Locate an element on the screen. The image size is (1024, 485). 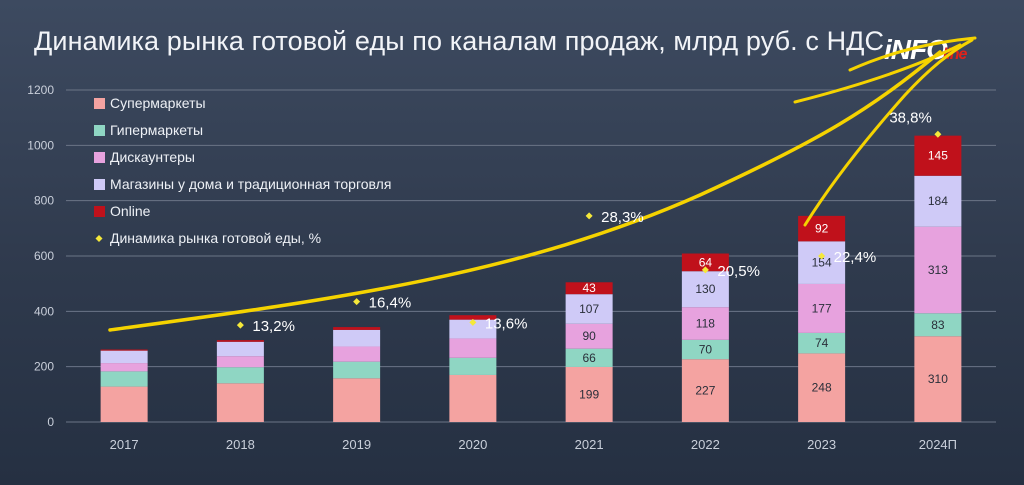
bar-value-label: 145 is located at coordinates (938, 156).